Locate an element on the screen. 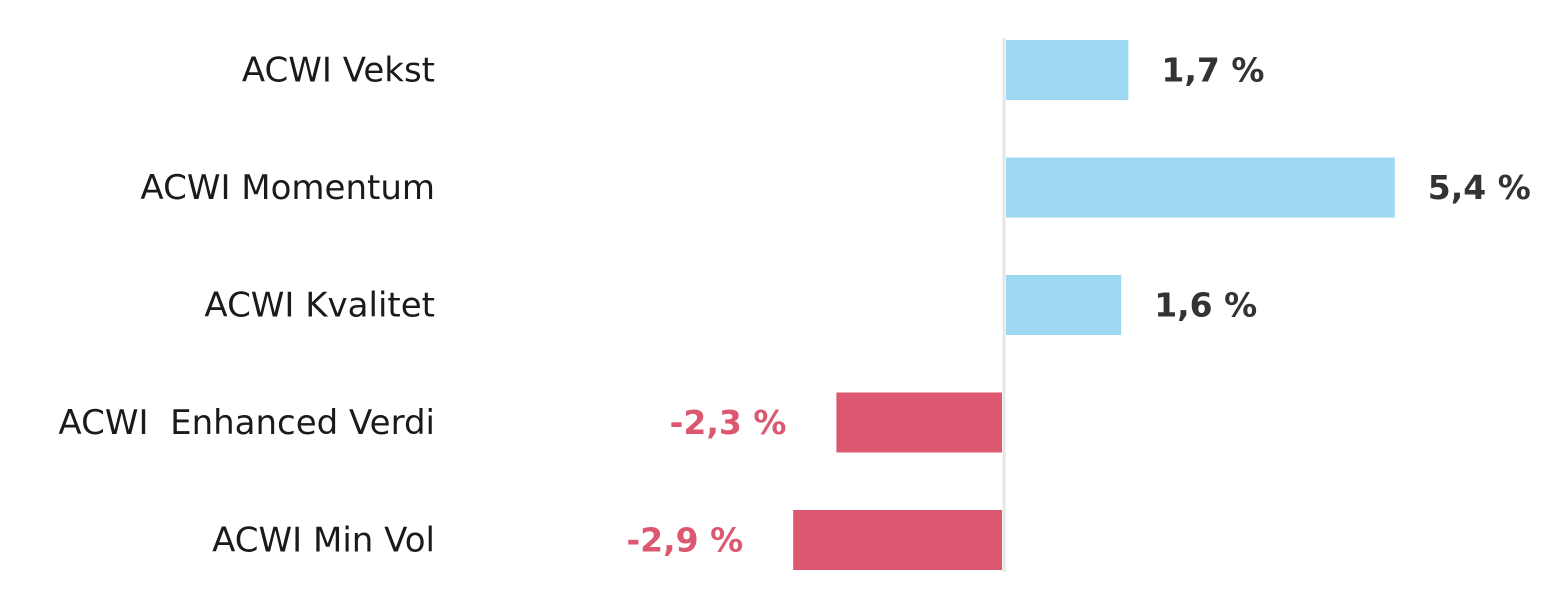 This screenshot has width=1561, height=611. value-label: -2,9 % is located at coordinates (684, 540).